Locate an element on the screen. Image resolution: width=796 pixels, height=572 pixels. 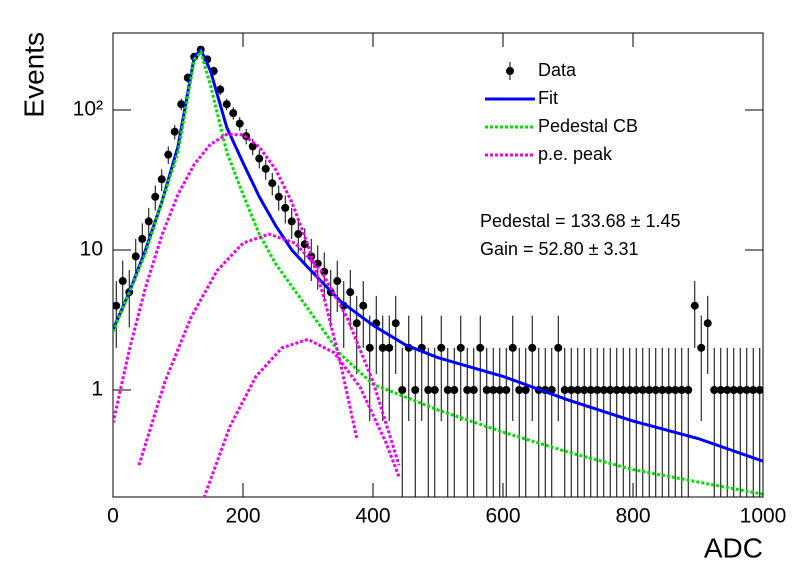
x-tick-label: 1000 is located at coordinates (763, 516).